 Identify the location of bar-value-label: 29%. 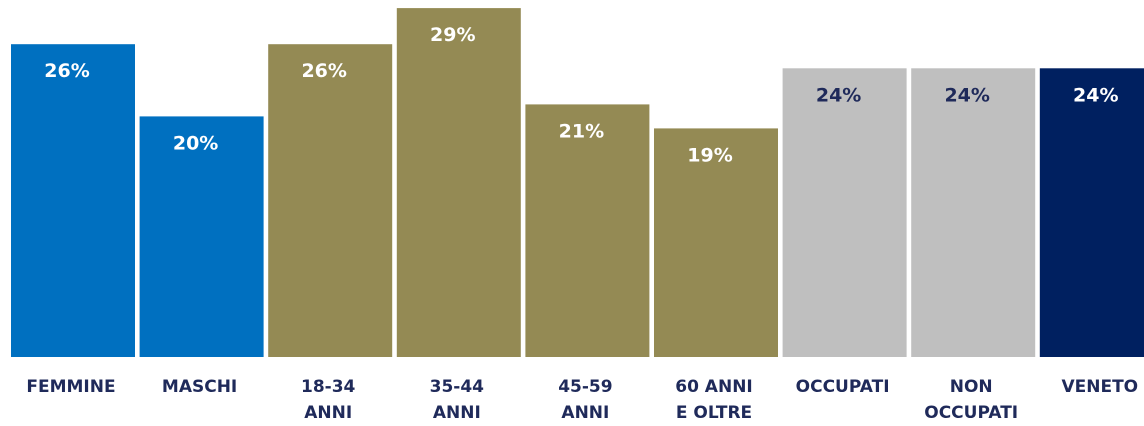
(452, 35).